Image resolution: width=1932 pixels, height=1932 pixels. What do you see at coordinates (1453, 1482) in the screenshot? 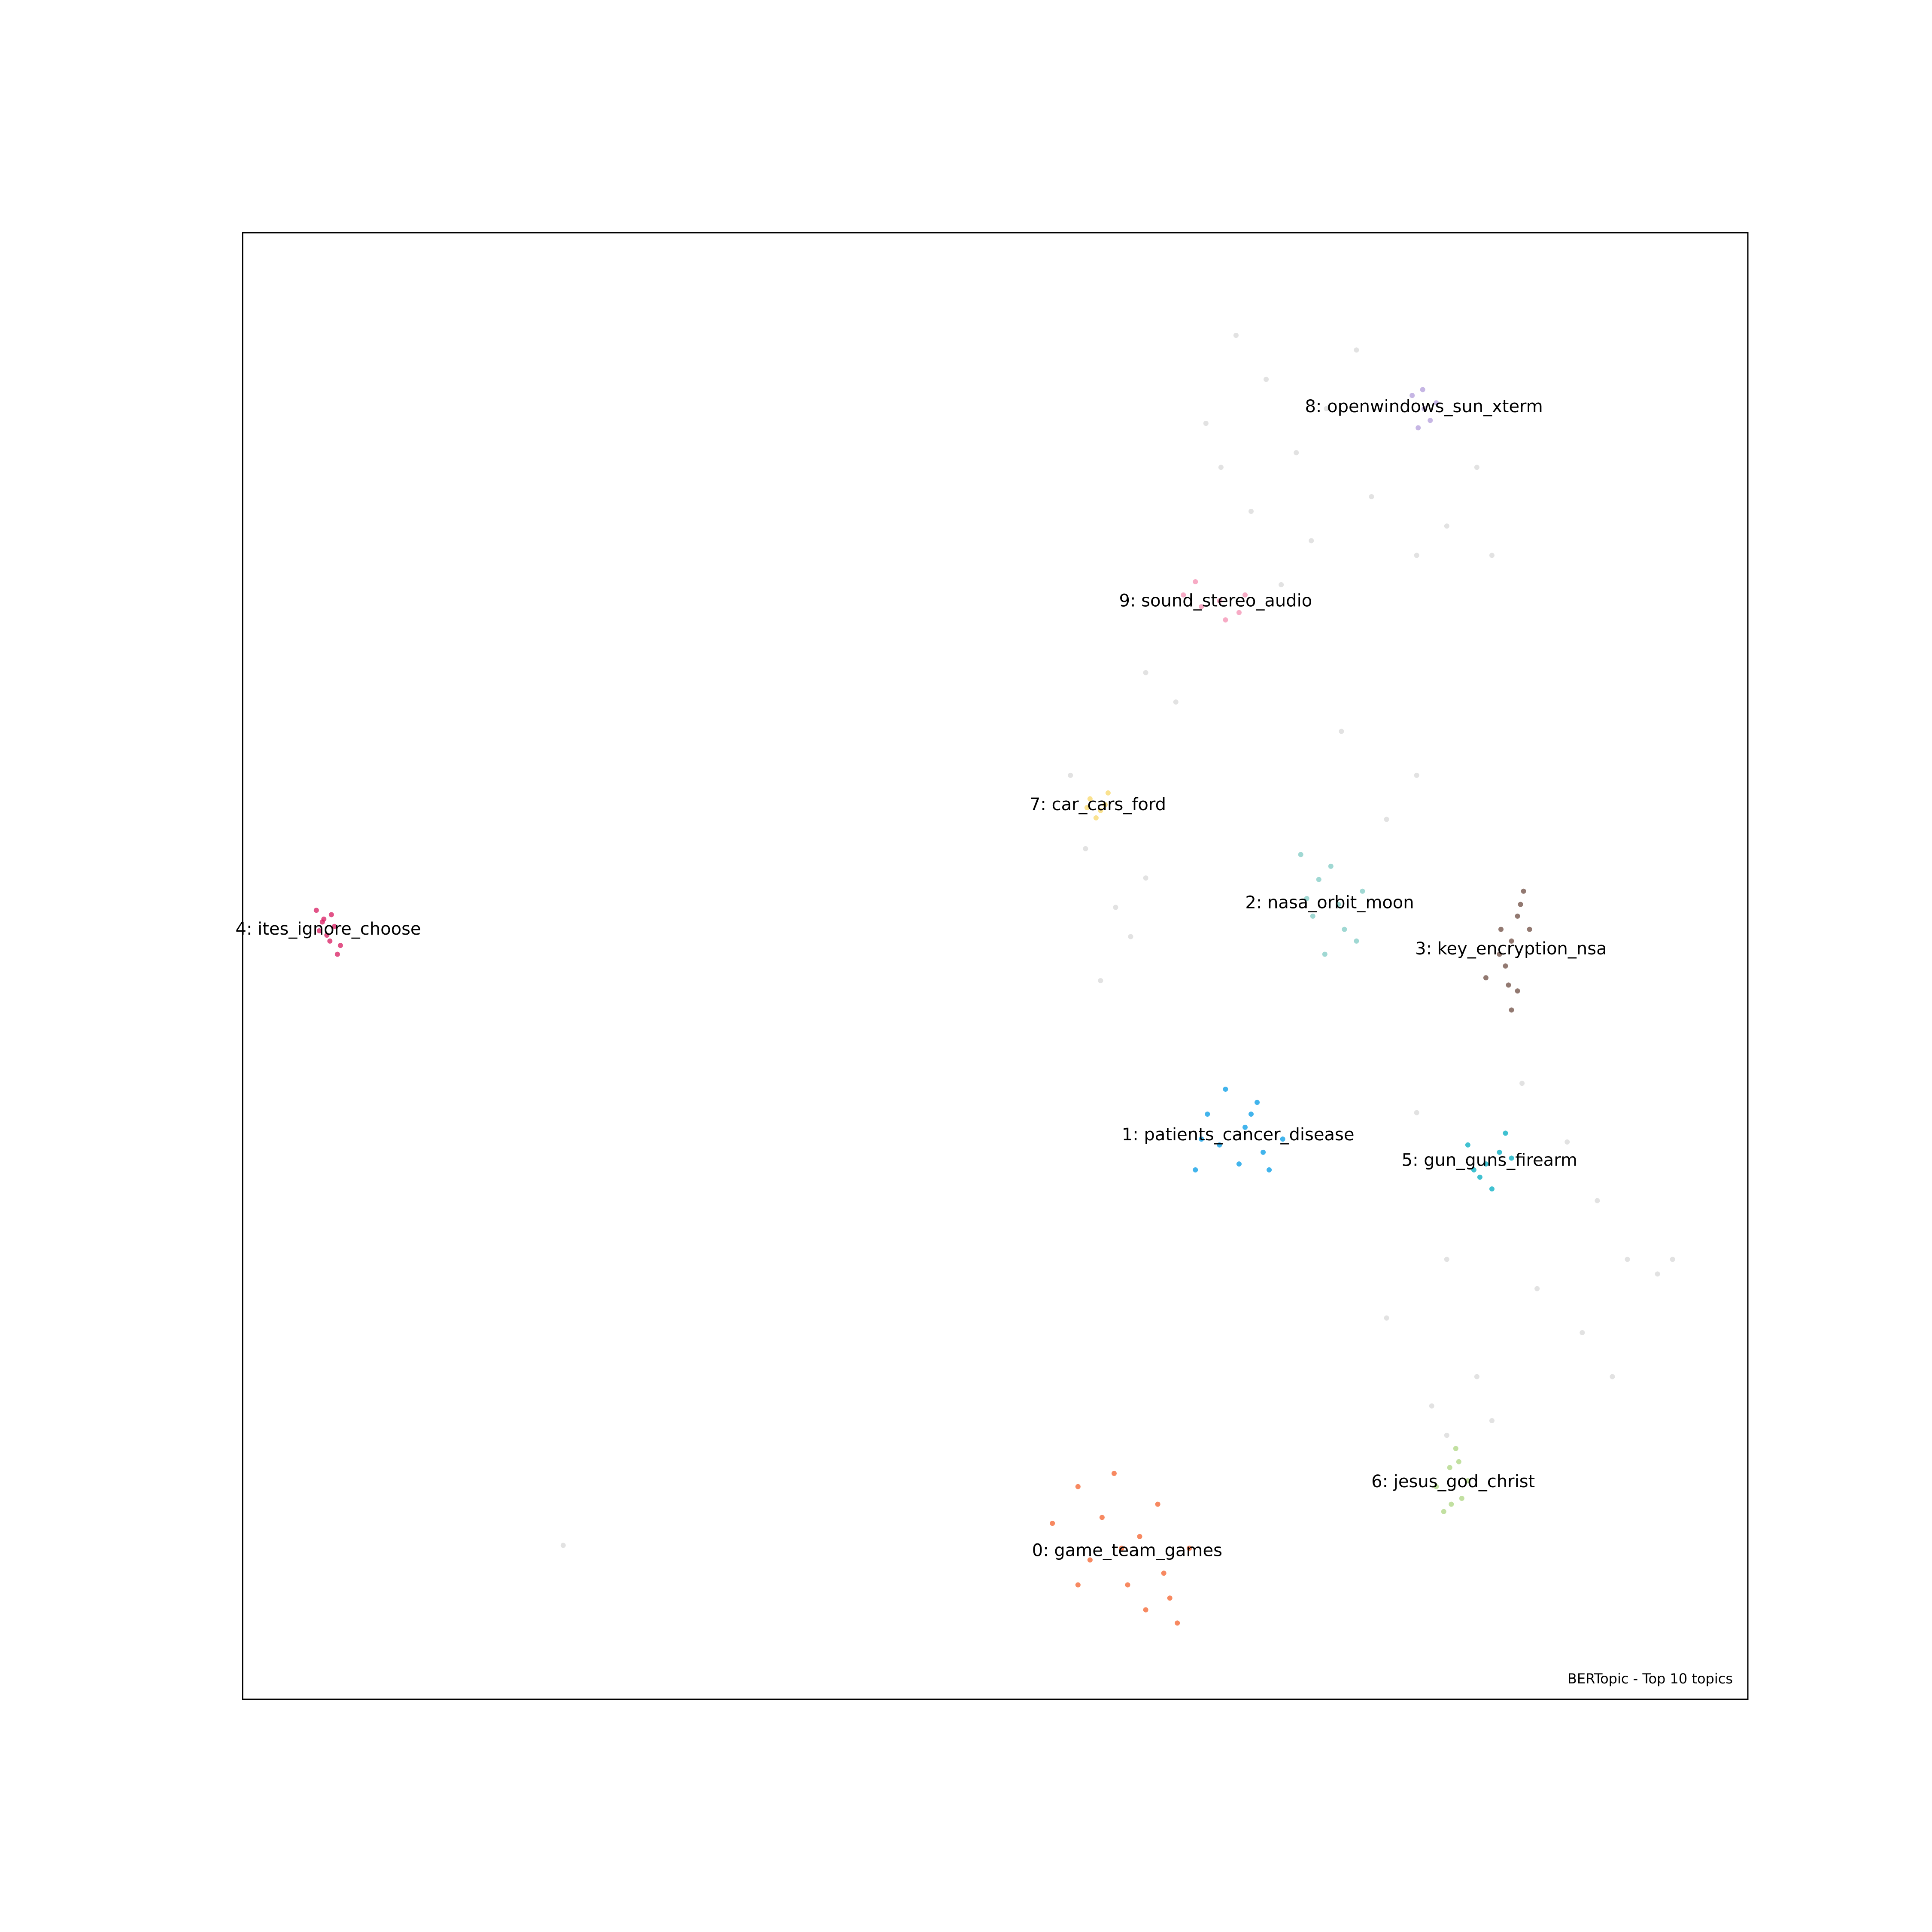
I see `topic-label: 6: jesus_god_christ` at bounding box center [1453, 1482].